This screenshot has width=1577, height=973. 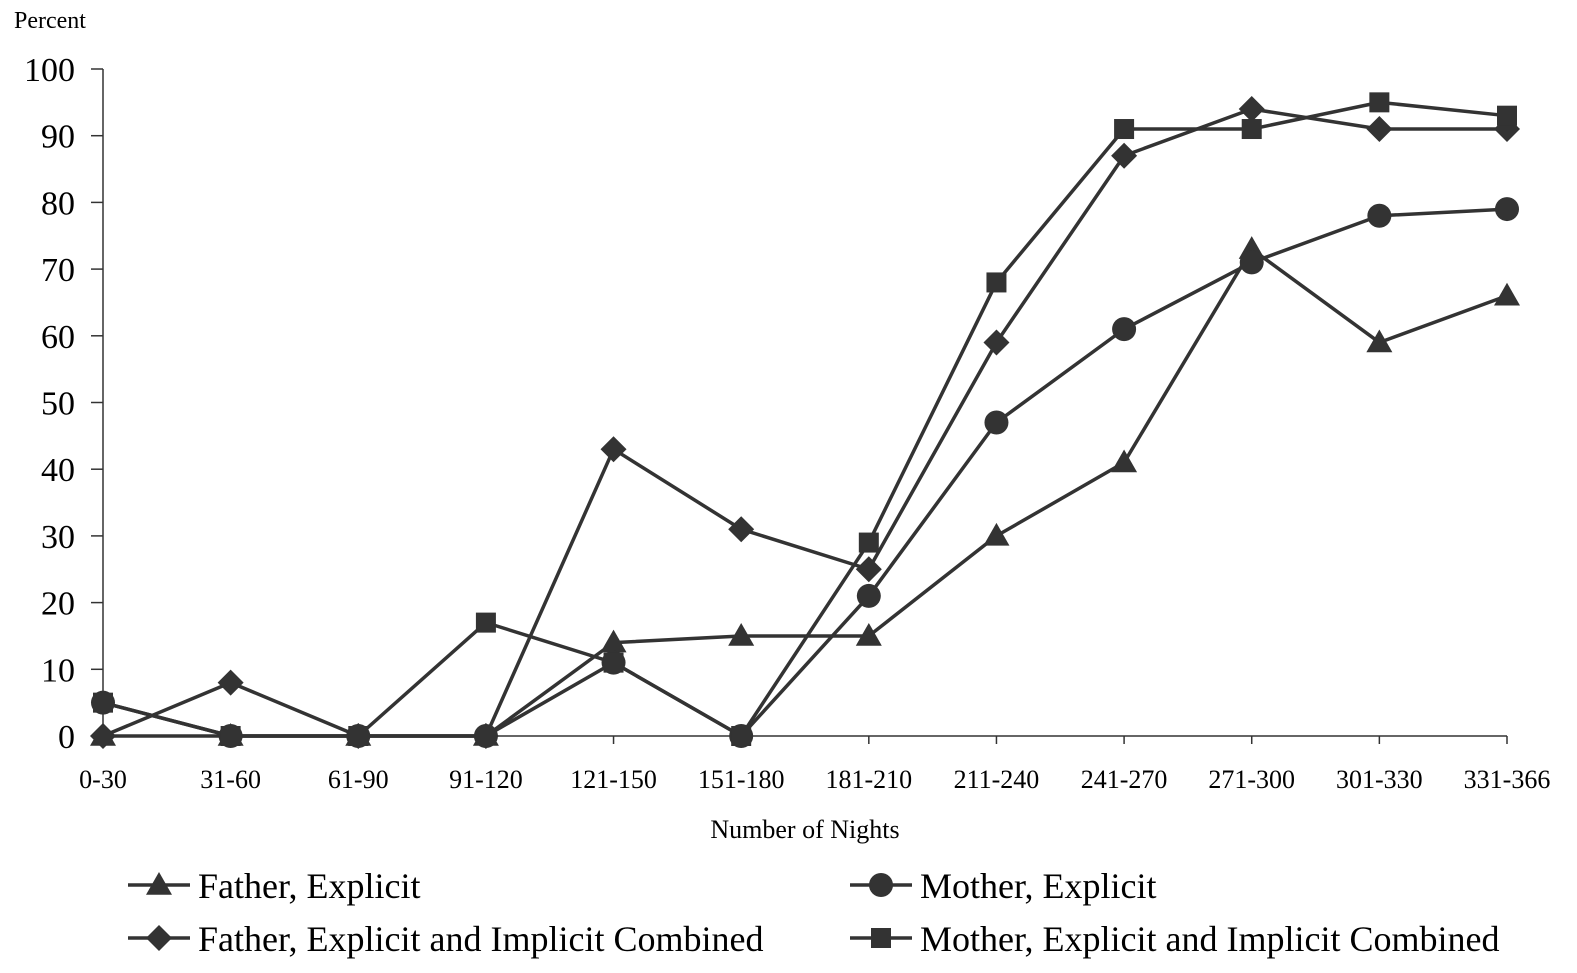 I want to click on x-tick-label: 241-270, so click(x=1124, y=779).